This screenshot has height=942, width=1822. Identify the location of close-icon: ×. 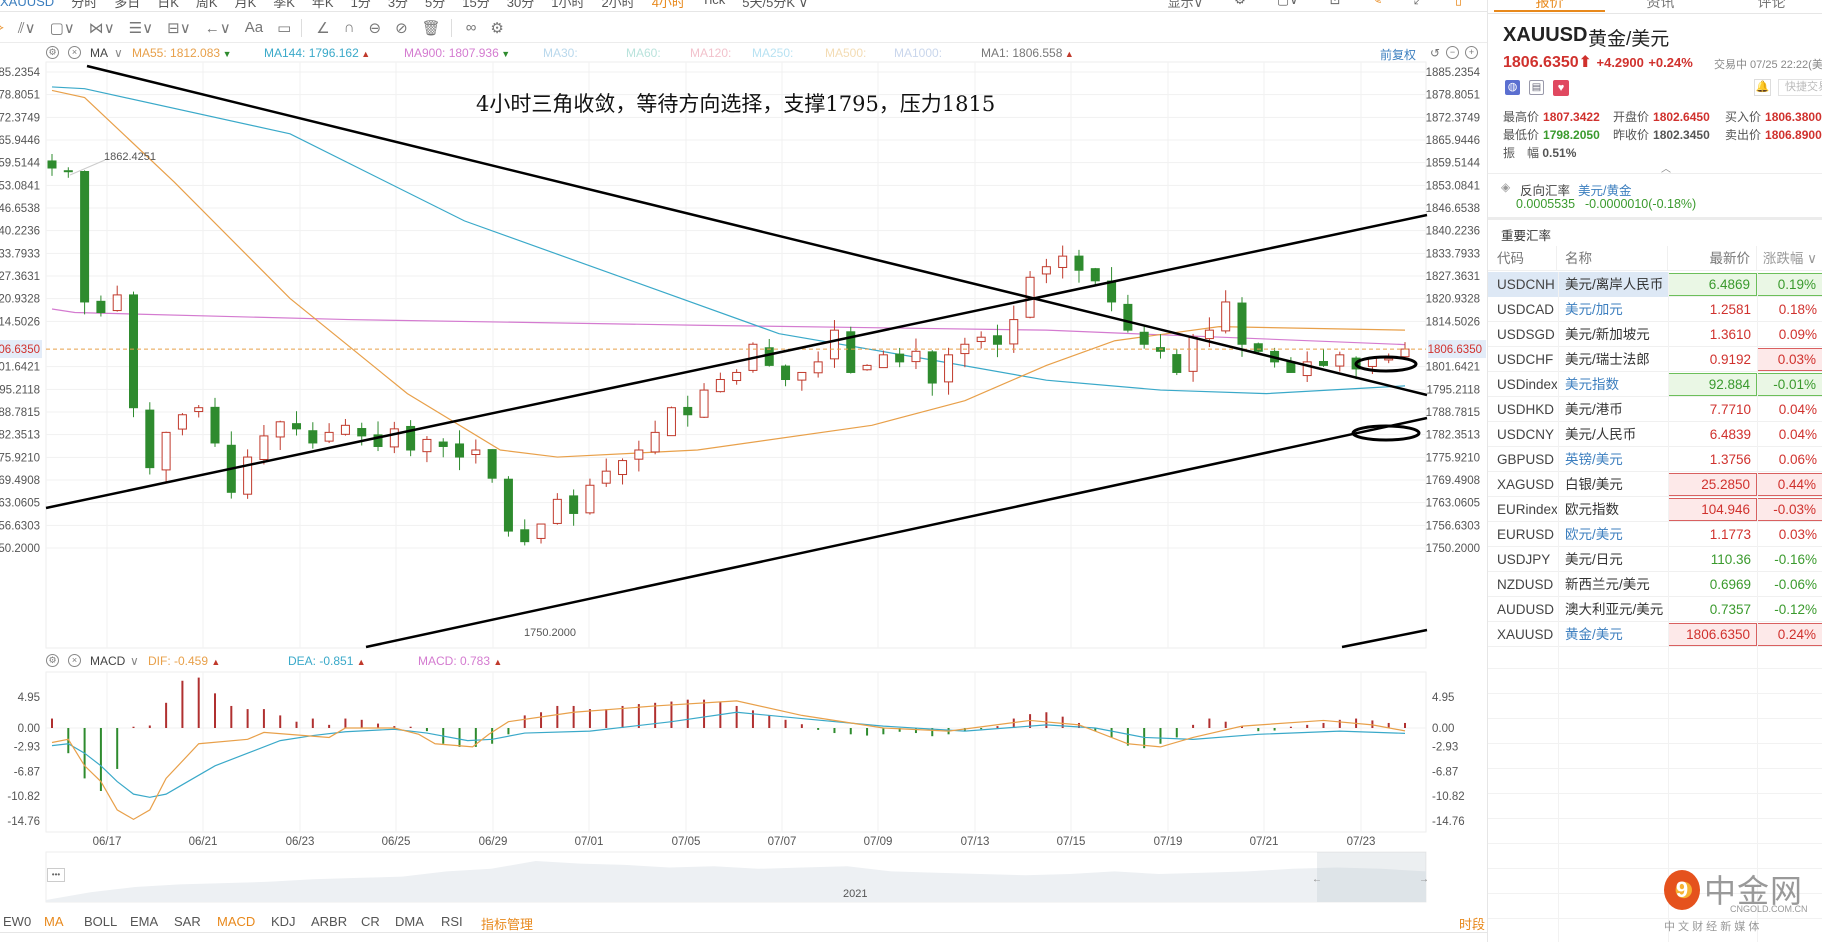
(74, 660).